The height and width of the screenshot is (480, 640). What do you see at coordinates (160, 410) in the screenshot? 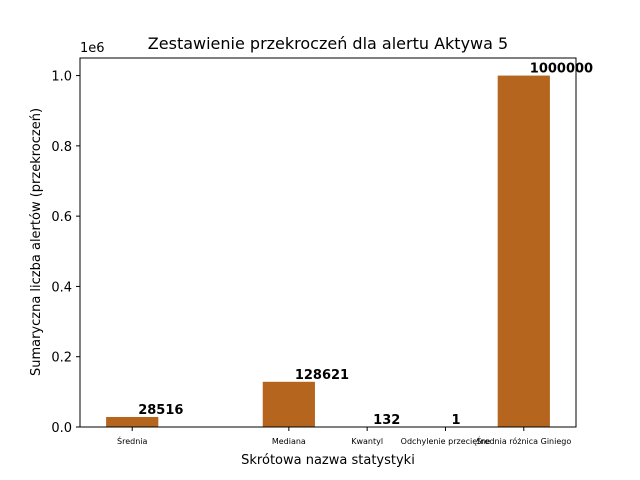
I see `data-label: 28516` at bounding box center [160, 410].